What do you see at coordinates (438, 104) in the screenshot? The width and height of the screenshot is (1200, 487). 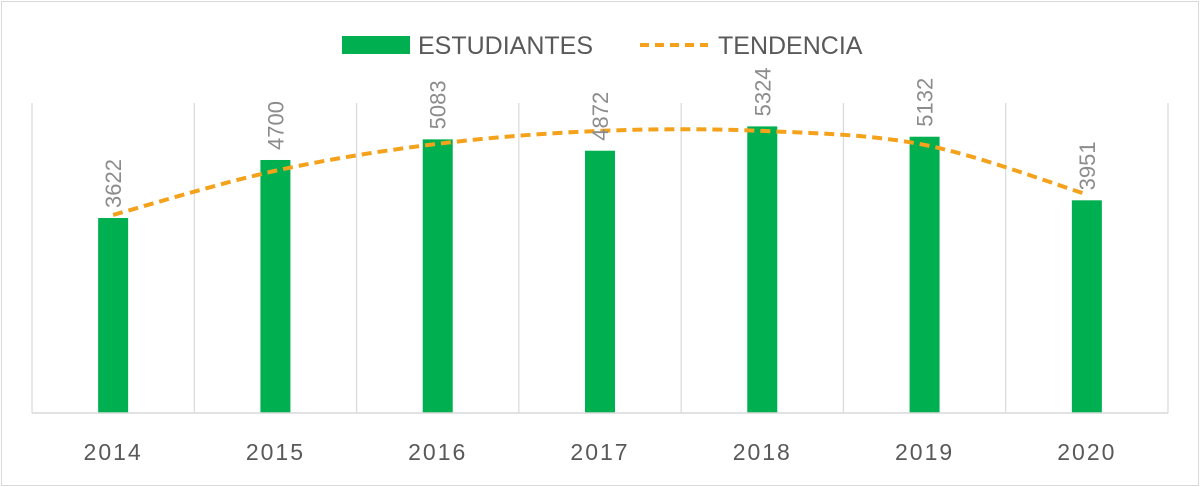 I see `data-label-2016: 5083` at bounding box center [438, 104].